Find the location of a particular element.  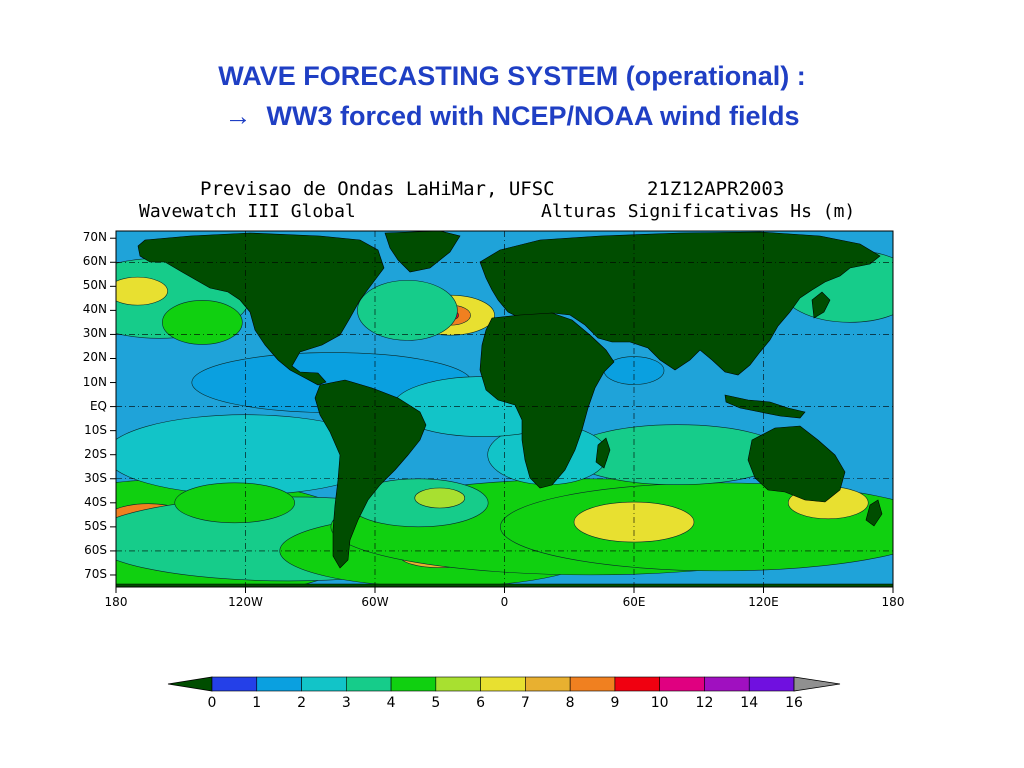

lat-label: 40N is located at coordinates (94, 309).